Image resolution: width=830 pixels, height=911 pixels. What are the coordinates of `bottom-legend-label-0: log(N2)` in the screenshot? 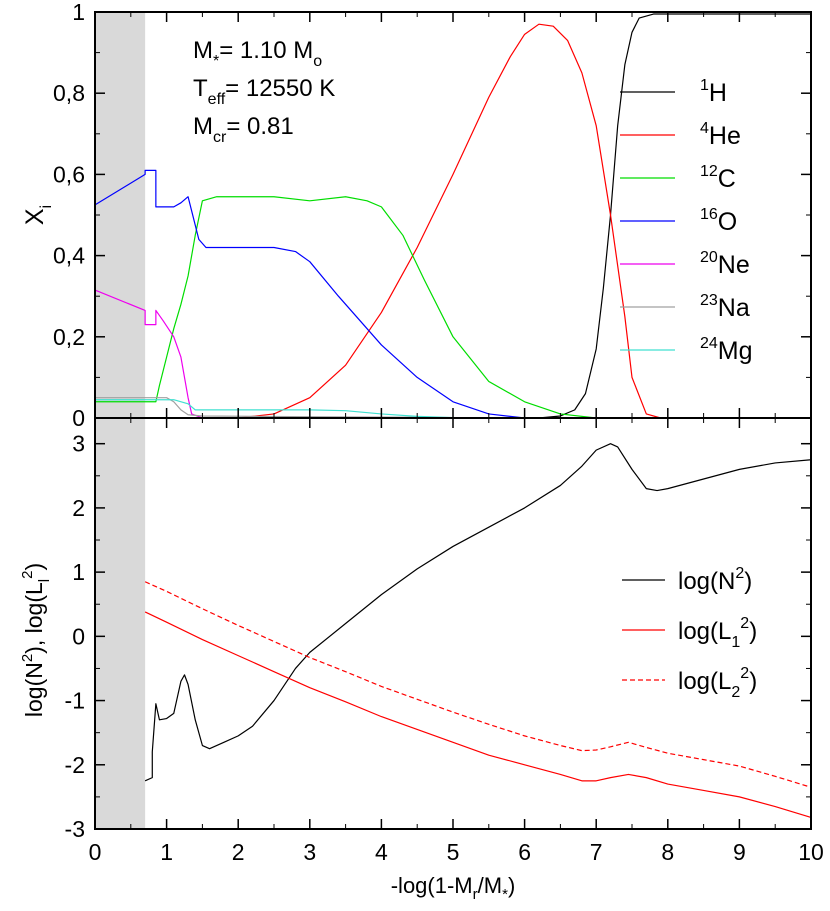 It's located at (715, 580).